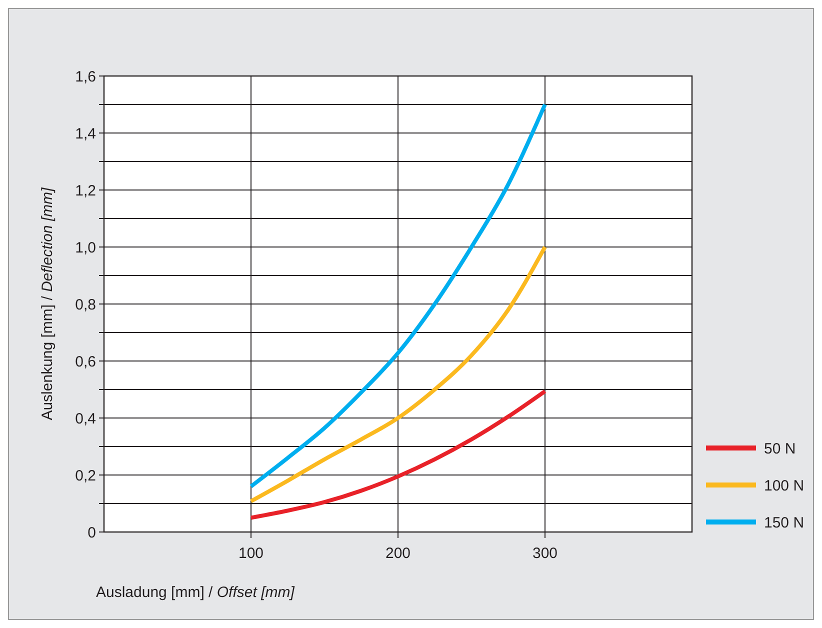 The height and width of the screenshot is (628, 822). I want to click on x-tick-label: 300, so click(545, 553).